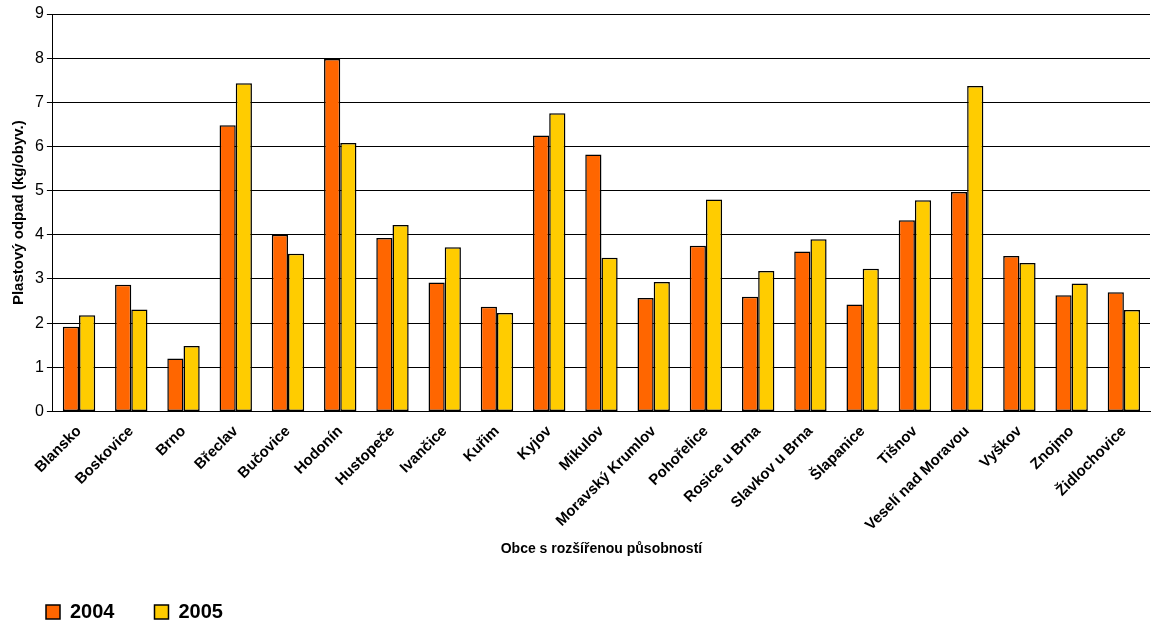  Describe the element at coordinates (39, 101) in the screenshot. I see `y-tick-label: 7` at that location.